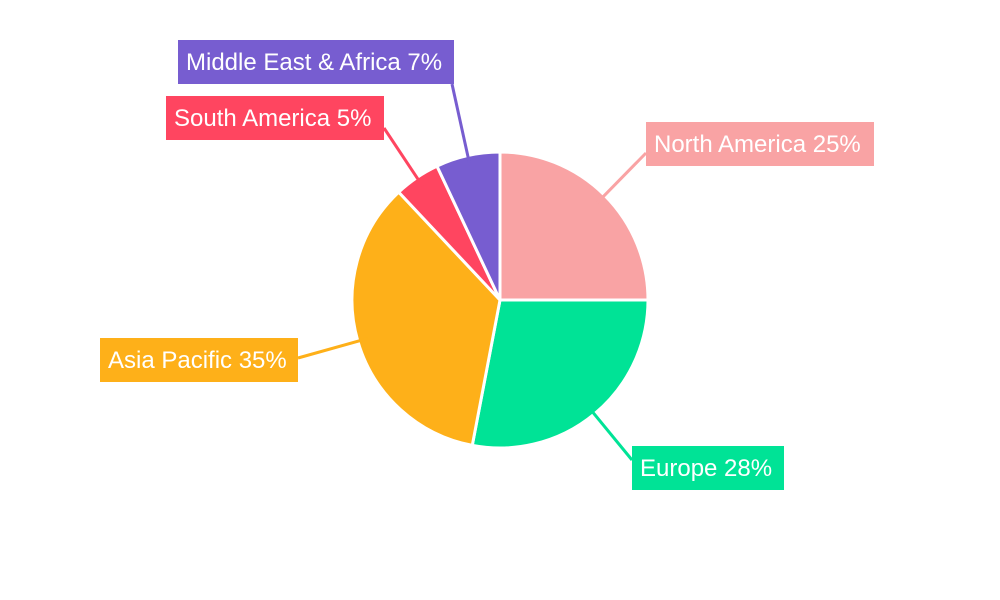  What do you see at coordinates (560, 374) in the screenshot?
I see `pie-slice-europe` at bounding box center [560, 374].